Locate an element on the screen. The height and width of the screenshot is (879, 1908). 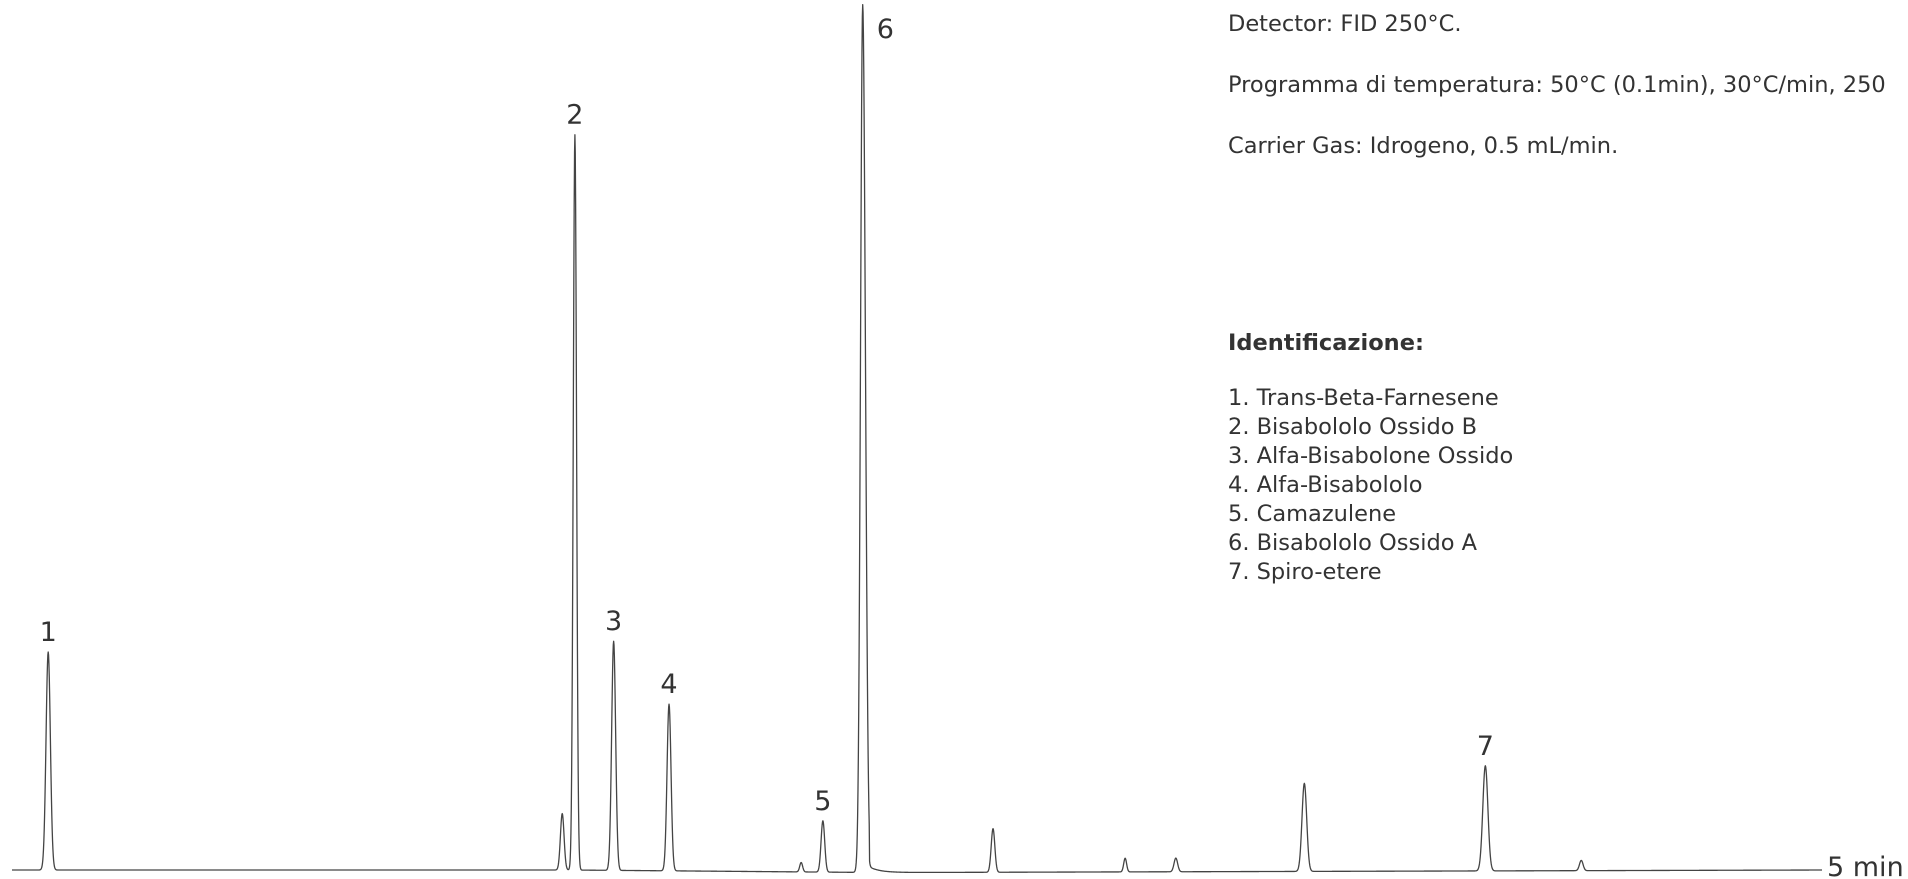
identification-title: Identificazione: is located at coordinates (1326, 343).